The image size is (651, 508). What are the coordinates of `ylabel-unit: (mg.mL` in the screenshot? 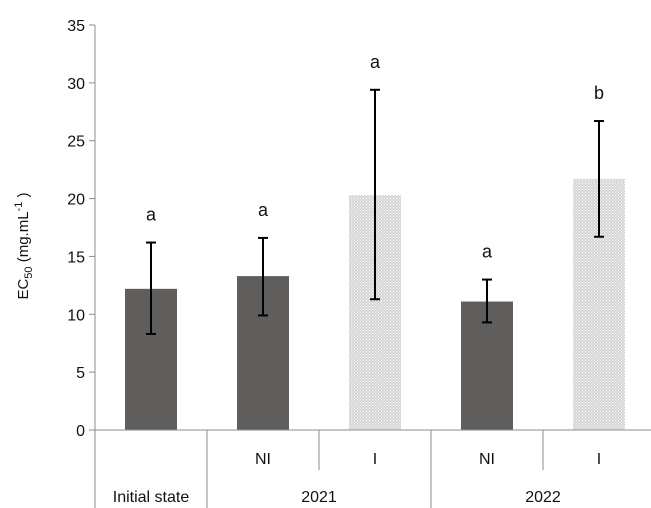 It's located at (23, 238).